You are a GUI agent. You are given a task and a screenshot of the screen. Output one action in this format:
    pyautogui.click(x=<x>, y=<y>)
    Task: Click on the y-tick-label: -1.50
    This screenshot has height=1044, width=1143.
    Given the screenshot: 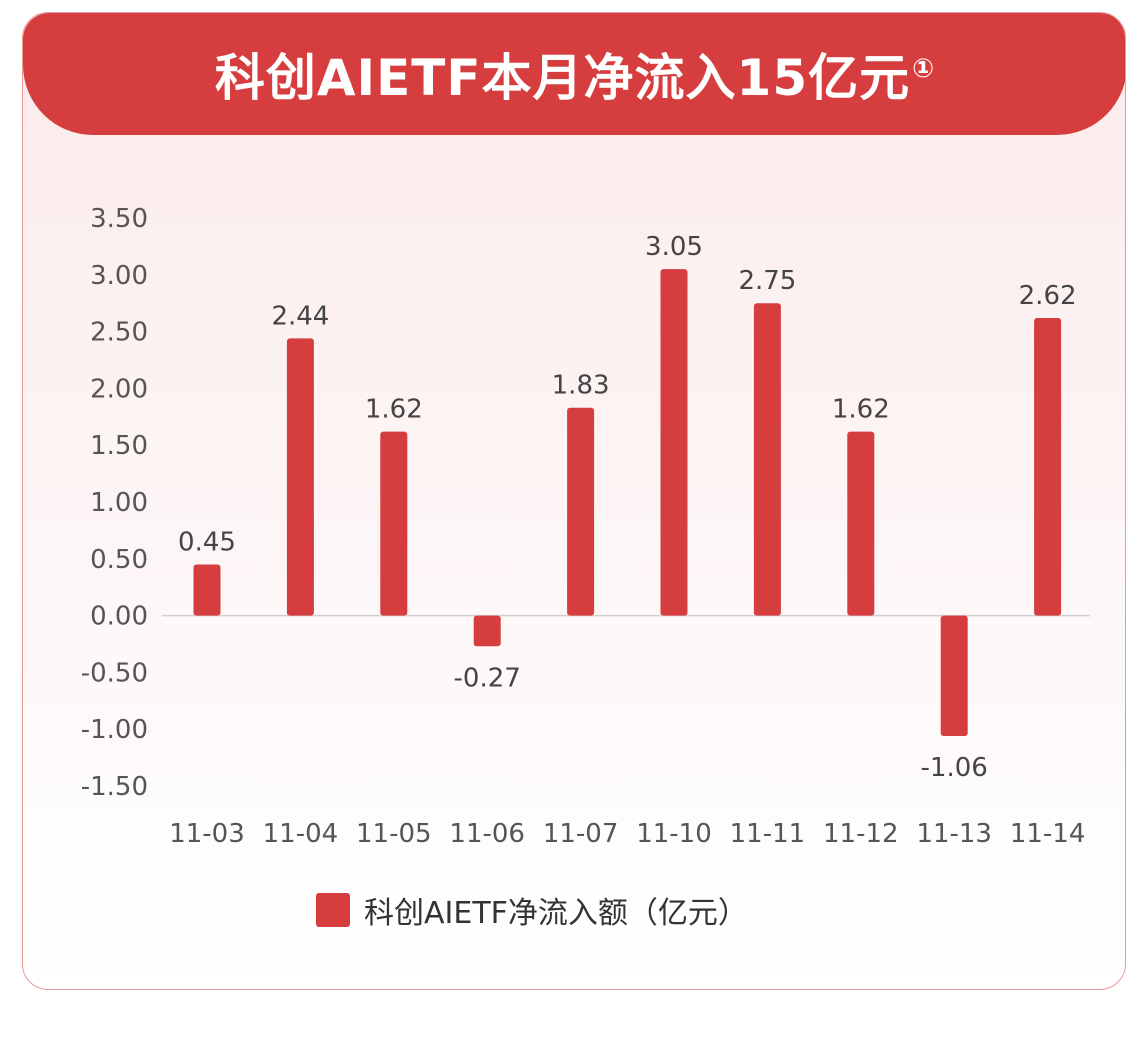 What is the action you would take?
    pyautogui.click(x=114, y=787)
    